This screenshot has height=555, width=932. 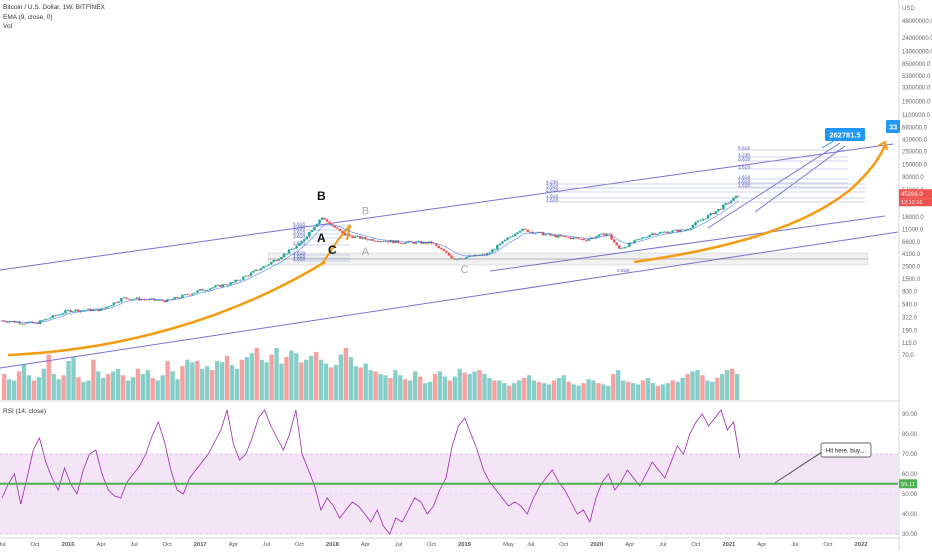 What do you see at coordinates (910, 475) in the screenshot?
I see `rsi-axis-tick: 60.00` at bounding box center [910, 475].